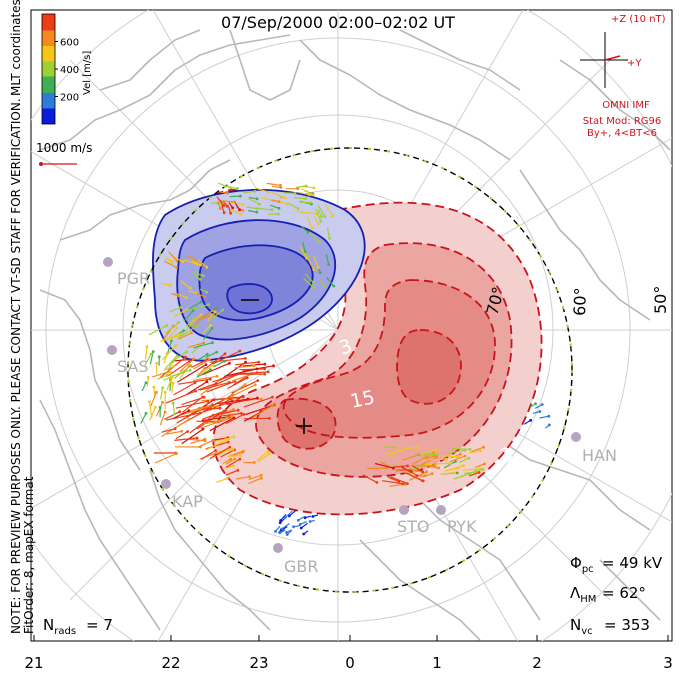 This screenshot has width=680, height=674. Describe the element at coordinates (413, 526) in the screenshot. I see `station-label-sto: STO` at that location.